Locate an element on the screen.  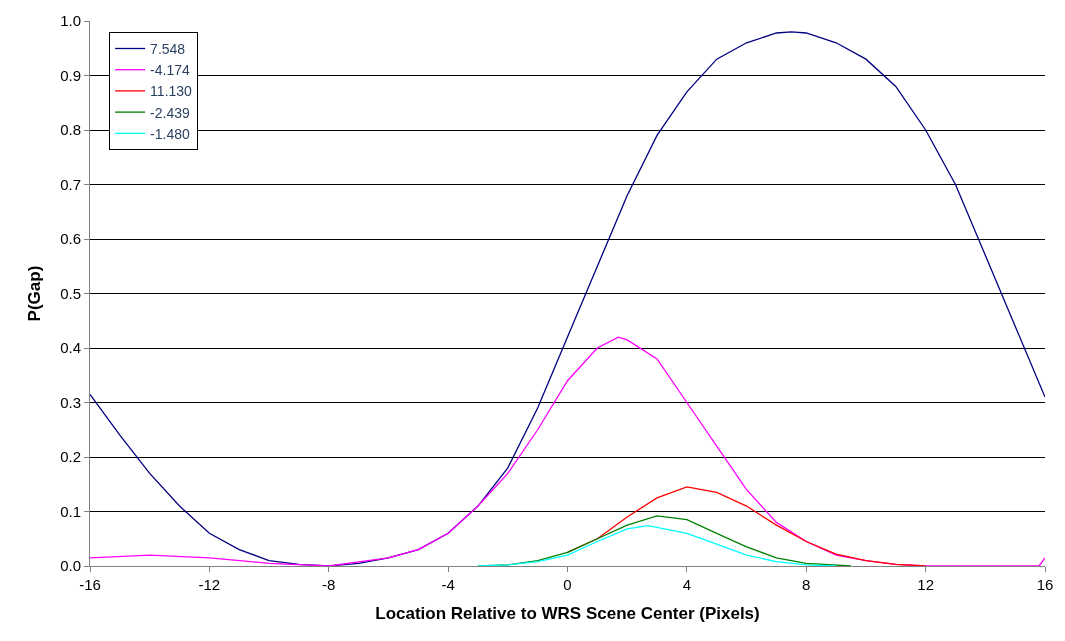
y-tick-label: 0.5 is located at coordinates (70, 293).